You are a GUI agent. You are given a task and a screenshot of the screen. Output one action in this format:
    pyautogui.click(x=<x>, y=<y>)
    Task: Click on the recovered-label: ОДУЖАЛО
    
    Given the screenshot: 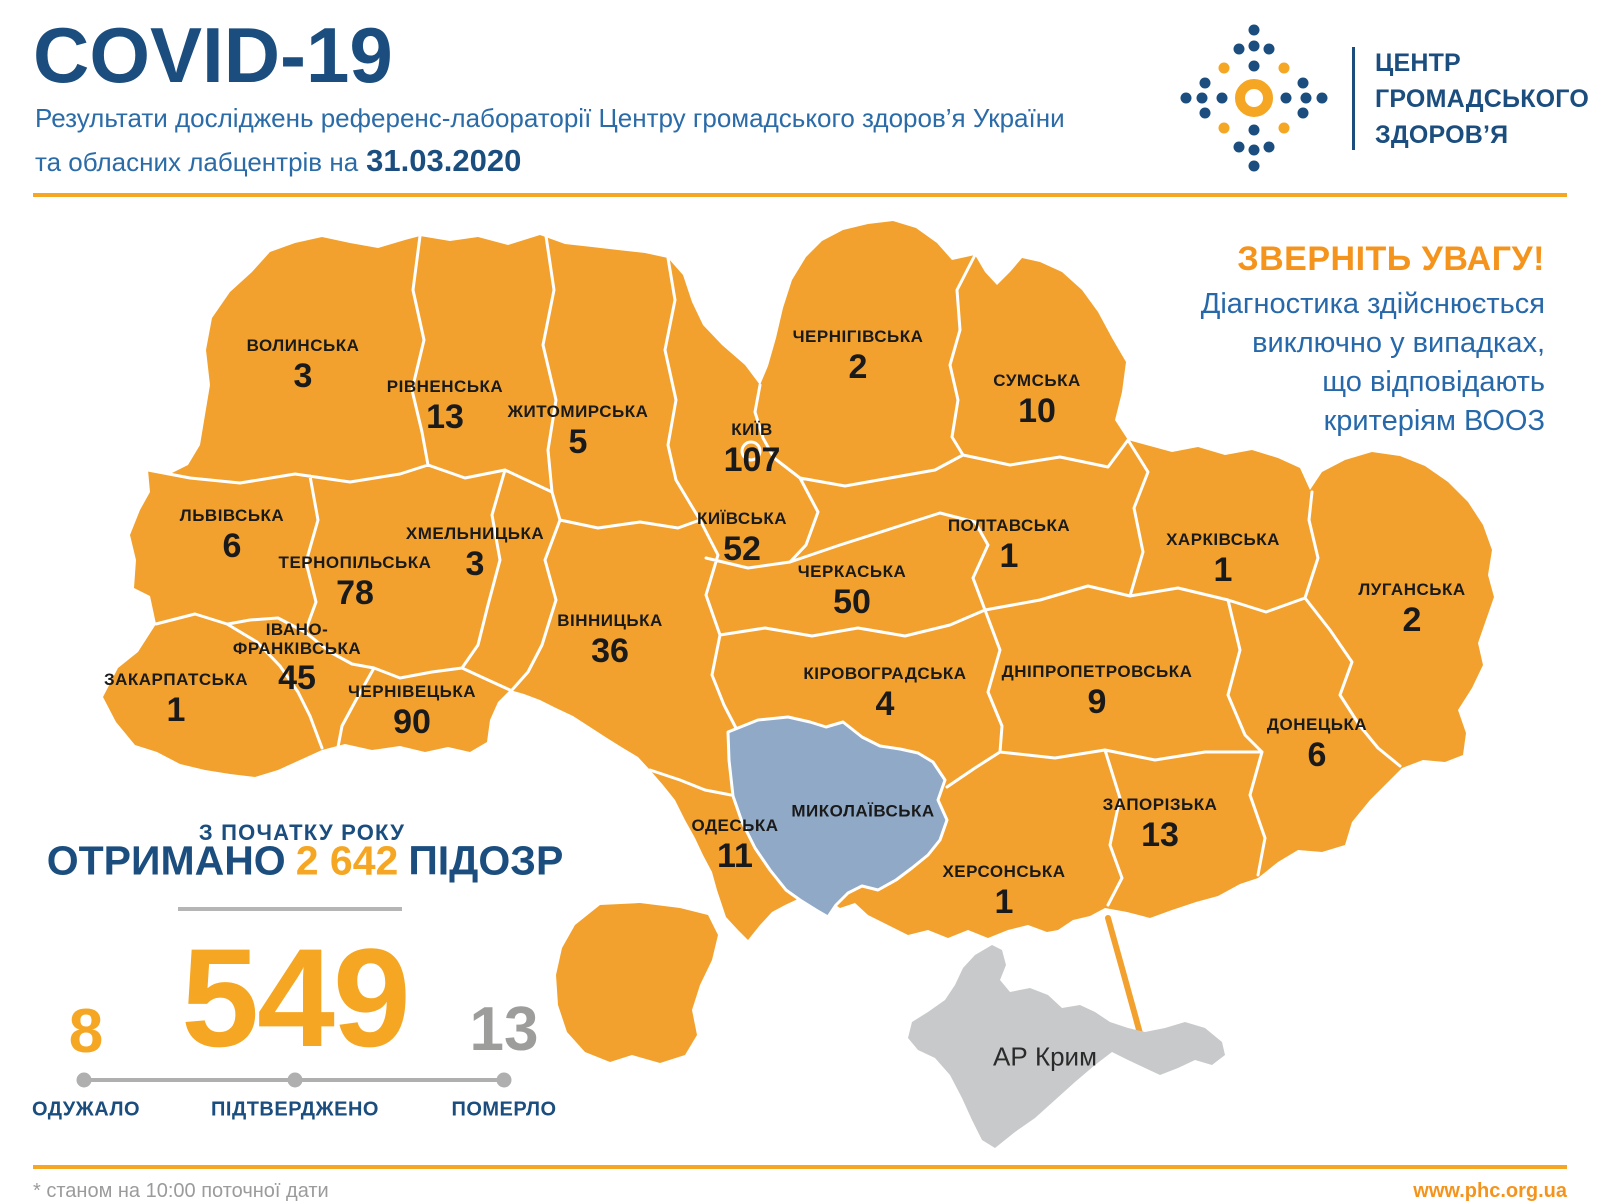 What is the action you would take?
    pyautogui.click(x=86, y=1109)
    